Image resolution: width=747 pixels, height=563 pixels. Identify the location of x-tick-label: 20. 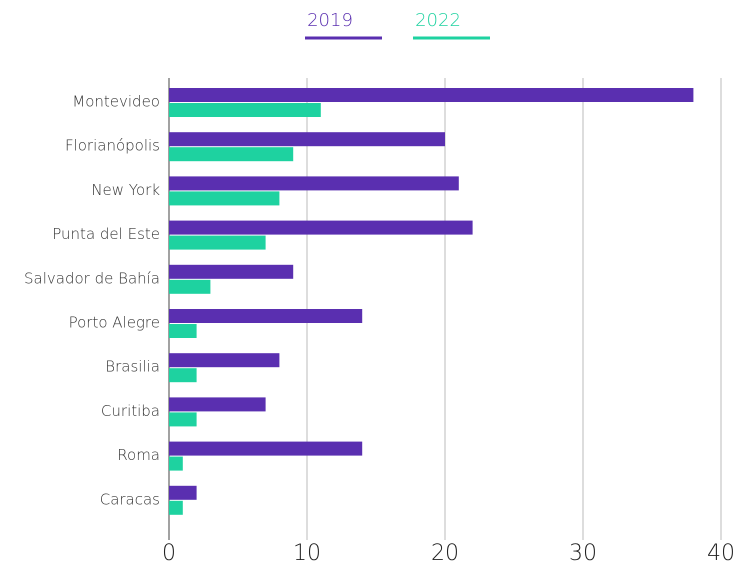
(445, 552).